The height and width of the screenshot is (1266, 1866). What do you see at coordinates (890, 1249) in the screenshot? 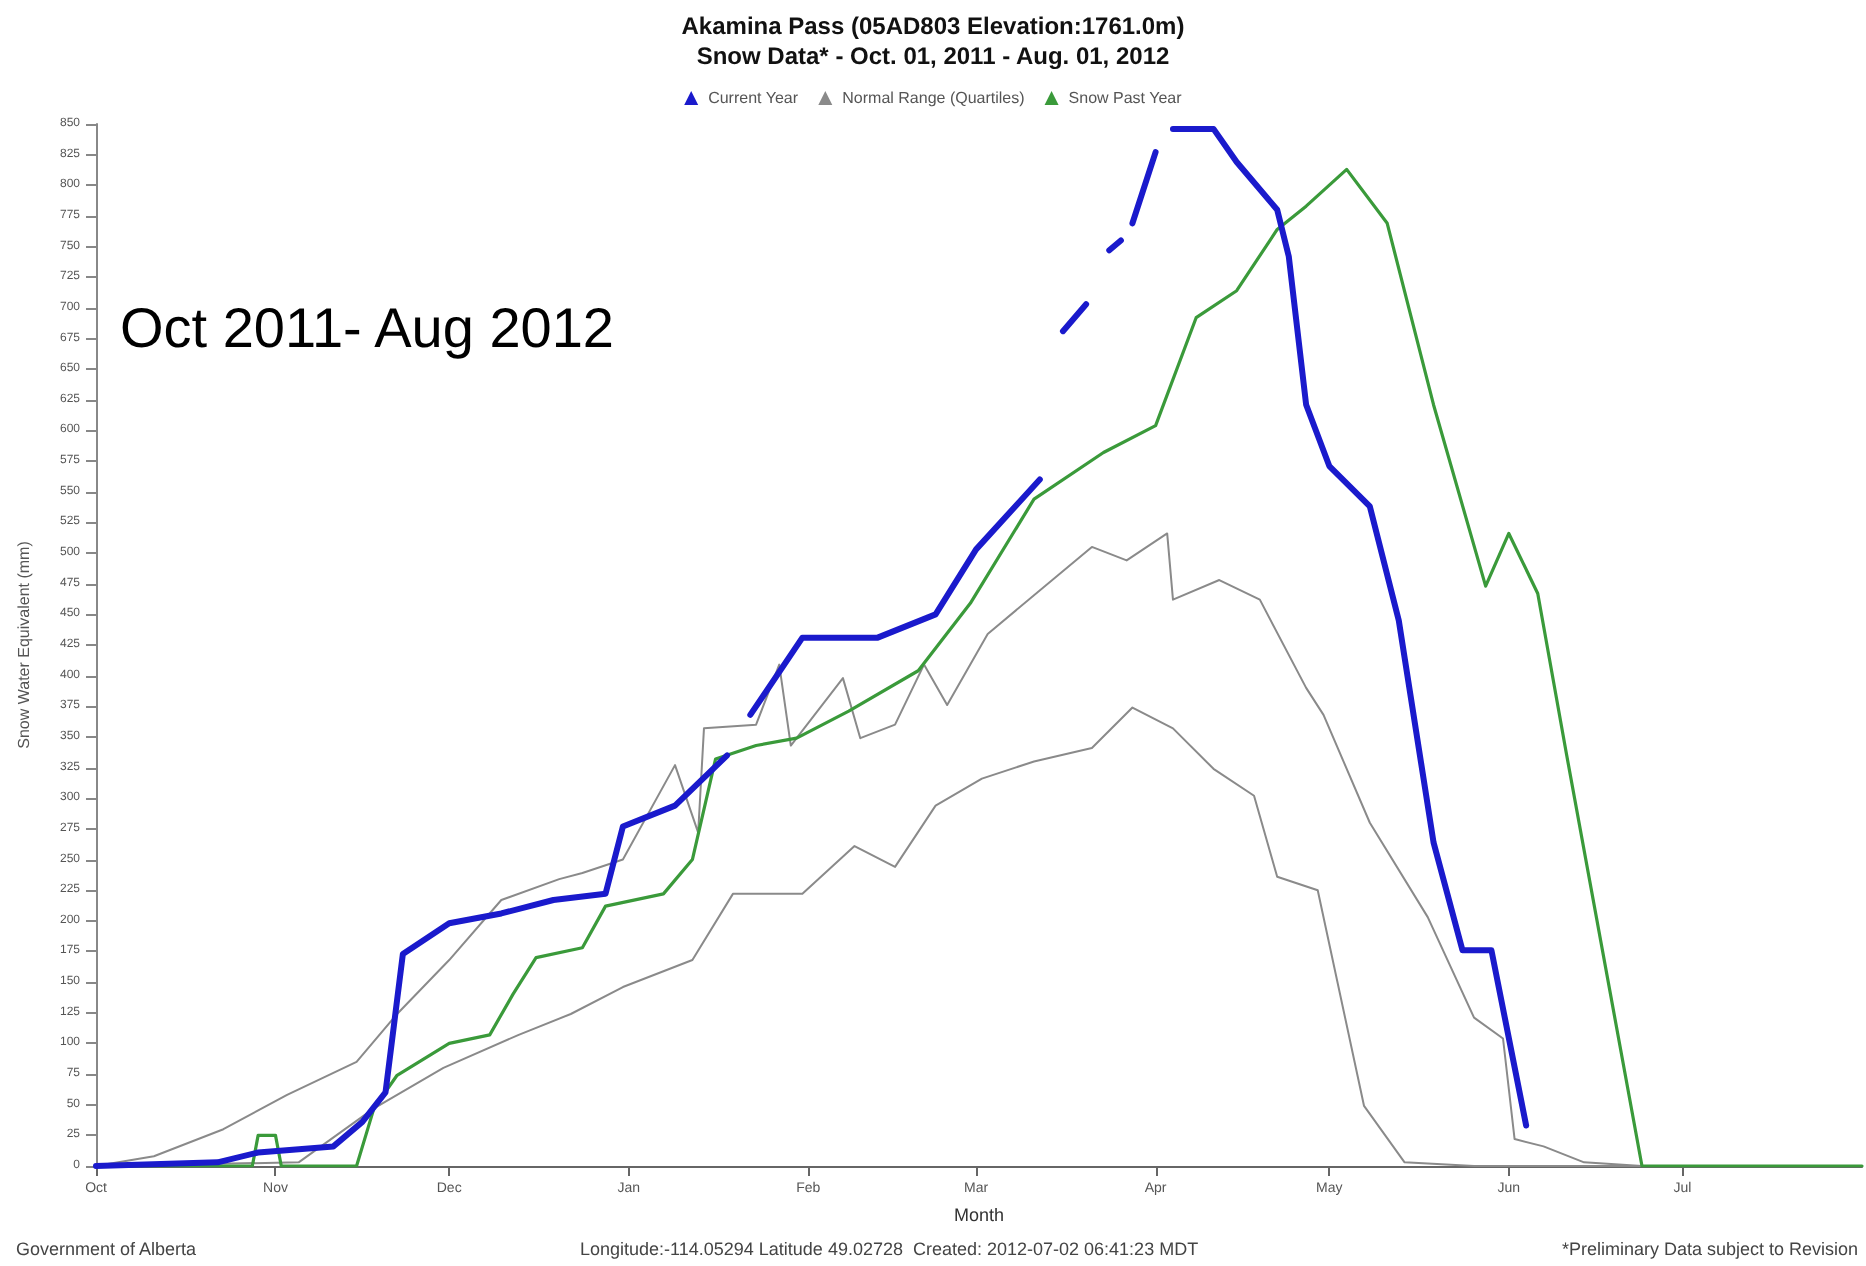
I see `text: Longitude:-114.05294 Latitude 49.02728 Created: 2012-07-02 06:41:23 MDT` at bounding box center [890, 1249].